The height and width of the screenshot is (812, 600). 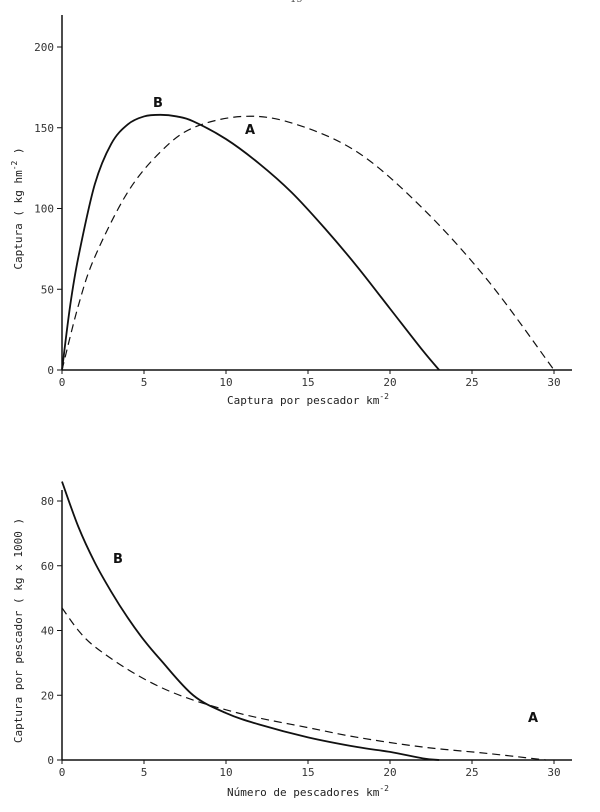 I want to click on chart2-x-tick-label: 20, so click(x=389, y=772).